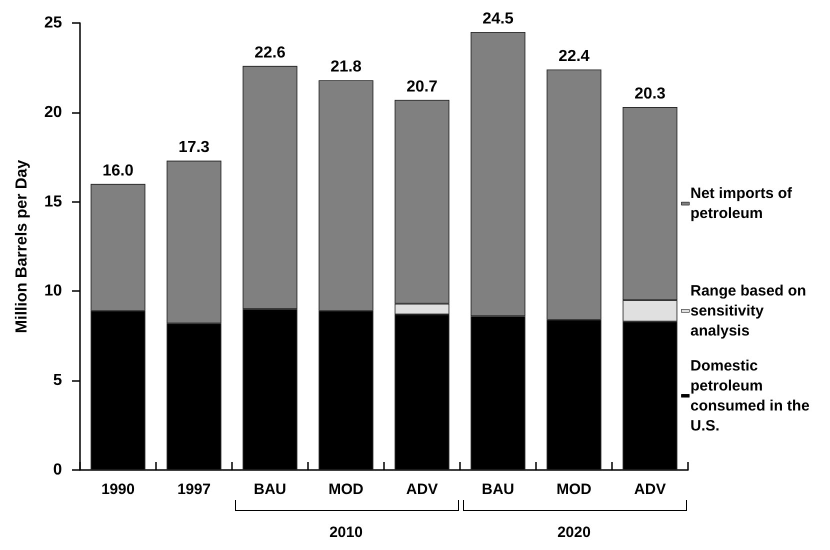  Describe the element at coordinates (194, 489) in the screenshot. I see `x-tick-label: 1997` at that location.